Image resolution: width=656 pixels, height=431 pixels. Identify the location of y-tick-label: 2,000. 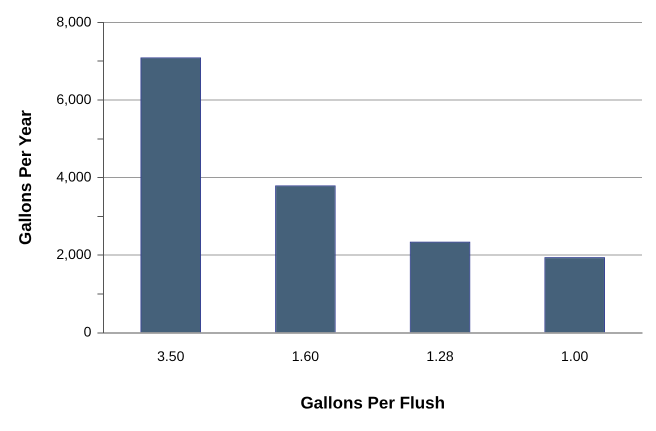
(74, 254).